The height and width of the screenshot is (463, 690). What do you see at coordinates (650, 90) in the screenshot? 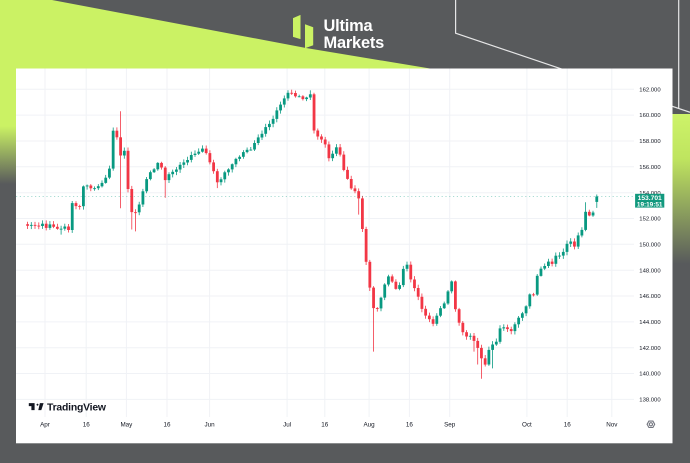
I see `svg-text: 162.000` at bounding box center [650, 90].